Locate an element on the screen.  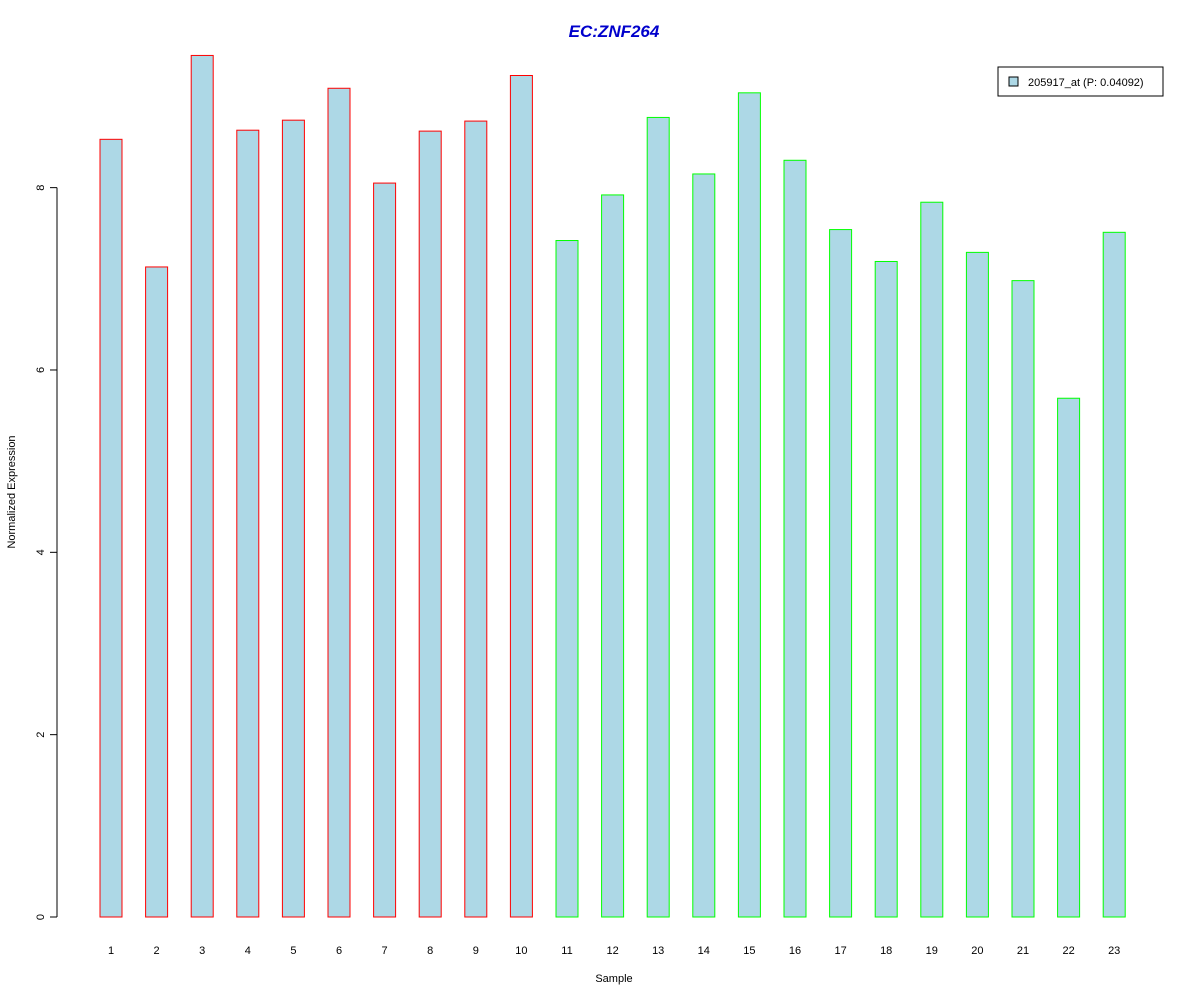
x-tick-label: 22 is located at coordinates (1068, 951).